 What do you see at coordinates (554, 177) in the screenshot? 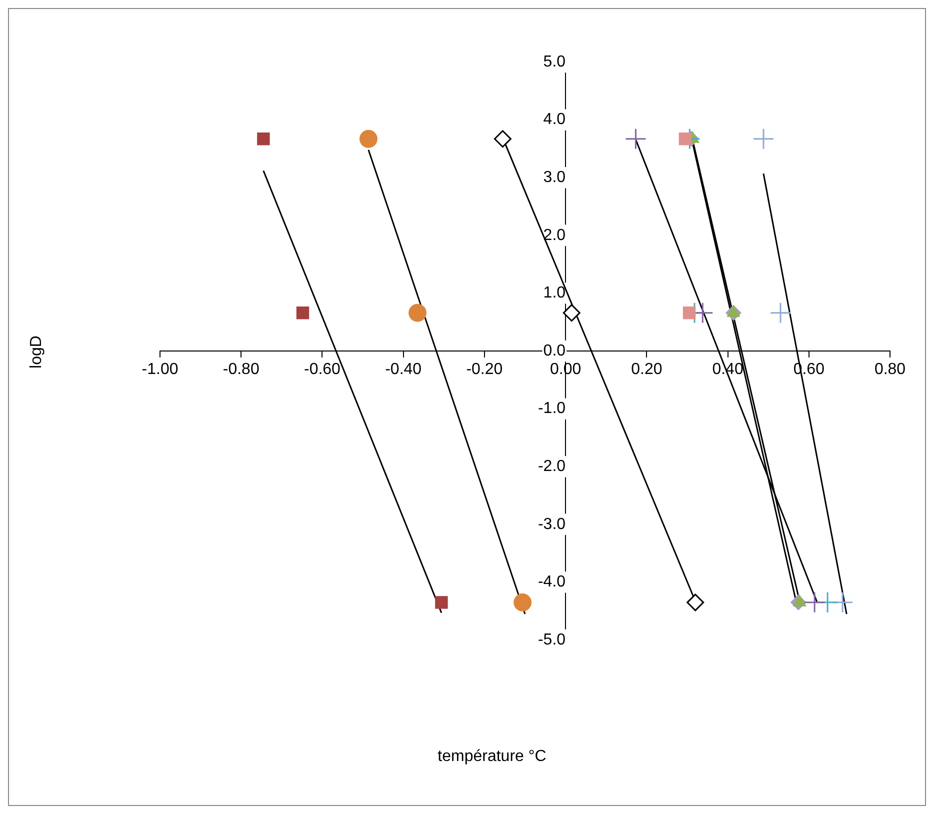
I see `y-tick-label: 3.0` at bounding box center [554, 177].